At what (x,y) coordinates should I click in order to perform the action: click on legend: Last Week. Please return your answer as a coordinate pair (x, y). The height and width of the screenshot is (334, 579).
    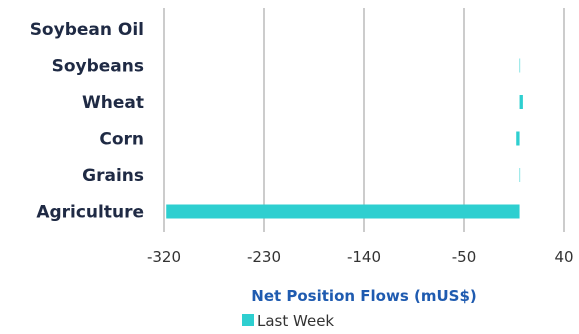
    Looking at the image, I should click on (288, 321).